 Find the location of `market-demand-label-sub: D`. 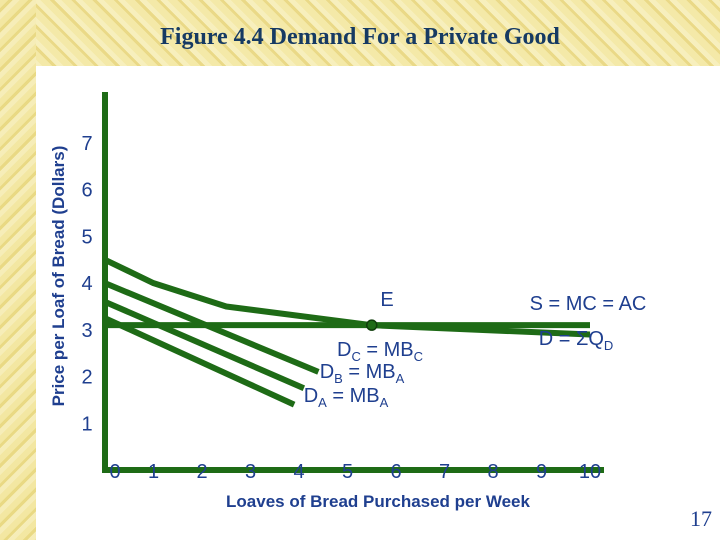

market-demand-label-sub: D is located at coordinates (608, 345).